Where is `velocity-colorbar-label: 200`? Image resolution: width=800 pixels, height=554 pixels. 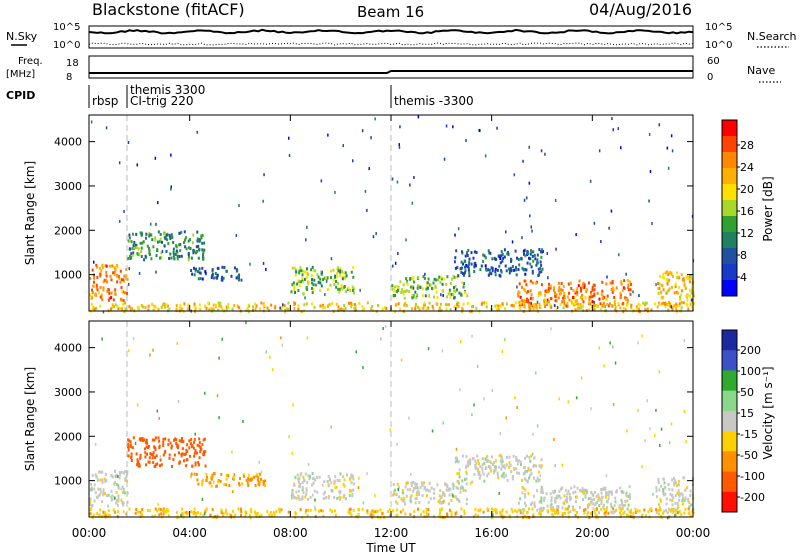
velocity-colorbar-label: 200 is located at coordinates (750, 350).